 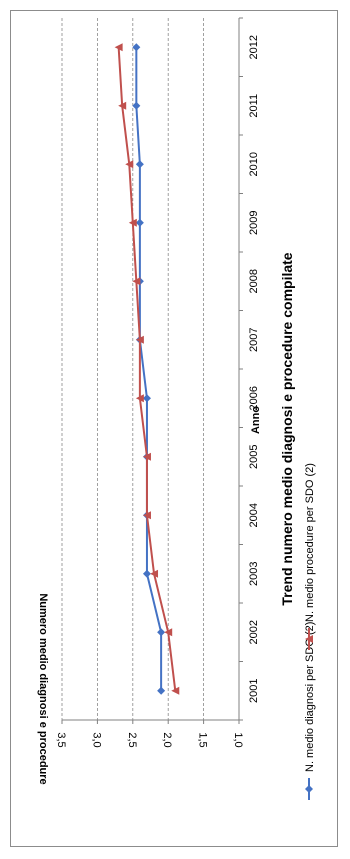 I want to click on legend-item: N. medio procedure per SDO (2), so click(x=310, y=556).